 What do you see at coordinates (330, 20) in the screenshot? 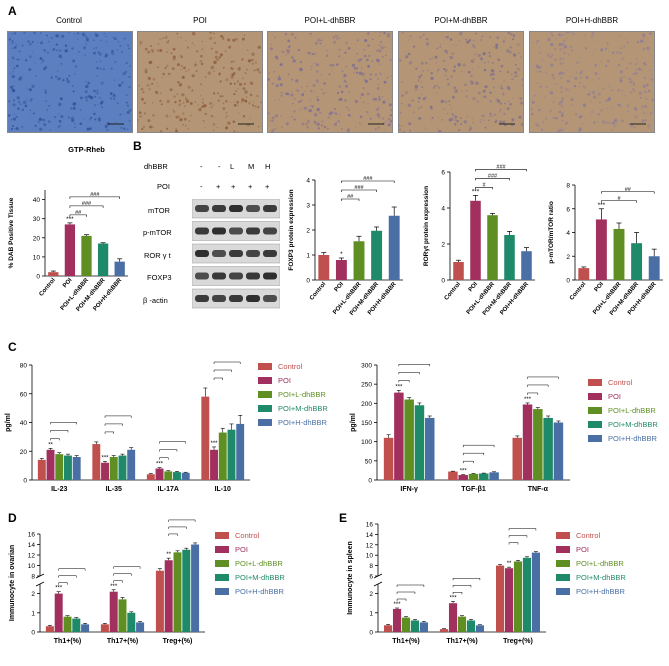
I see `micro-label-poi-l: POI+L-dhBBR` at bounding box center [330, 20].